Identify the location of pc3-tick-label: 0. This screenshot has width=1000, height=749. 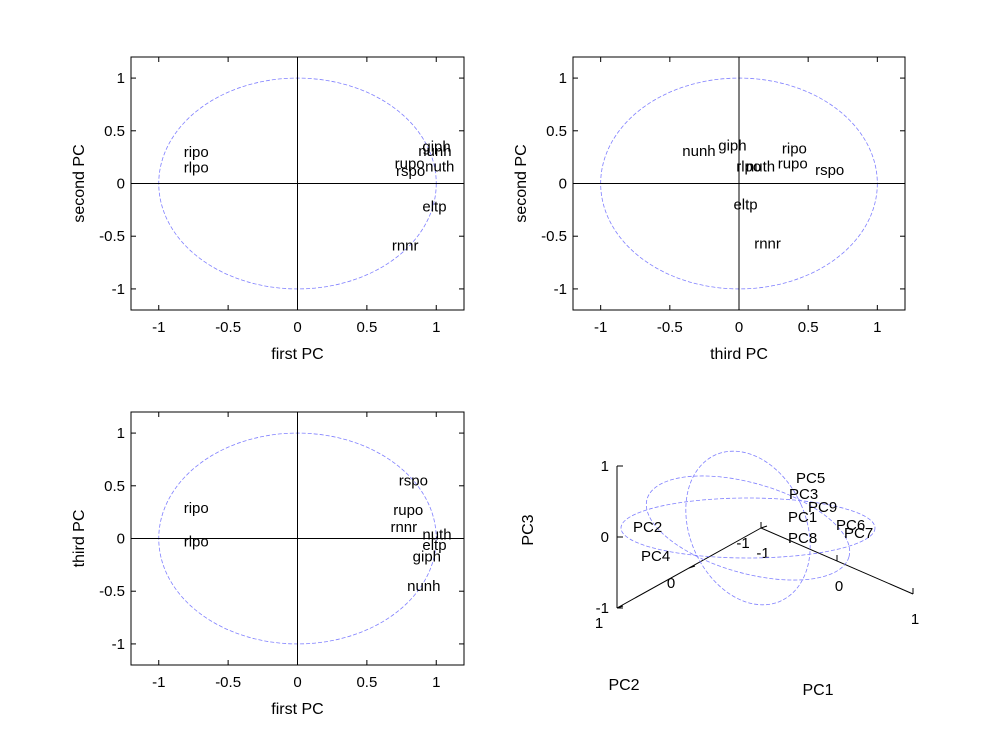
(605, 537).